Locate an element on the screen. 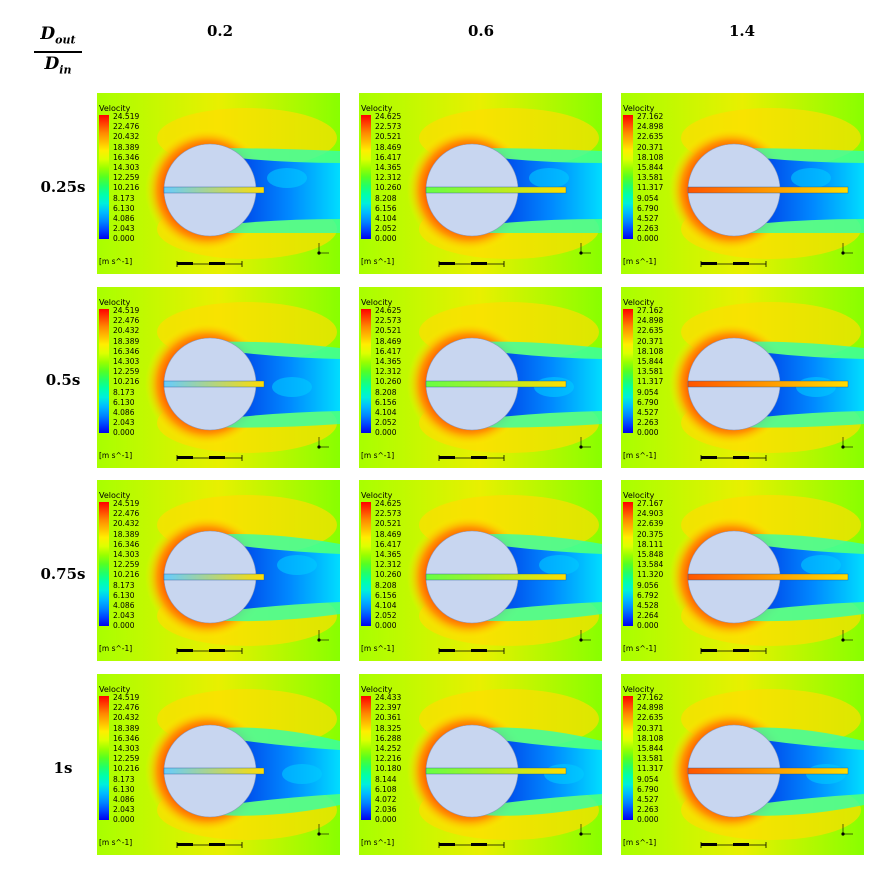  legend-value: 14.303 is located at coordinates (126, 361).